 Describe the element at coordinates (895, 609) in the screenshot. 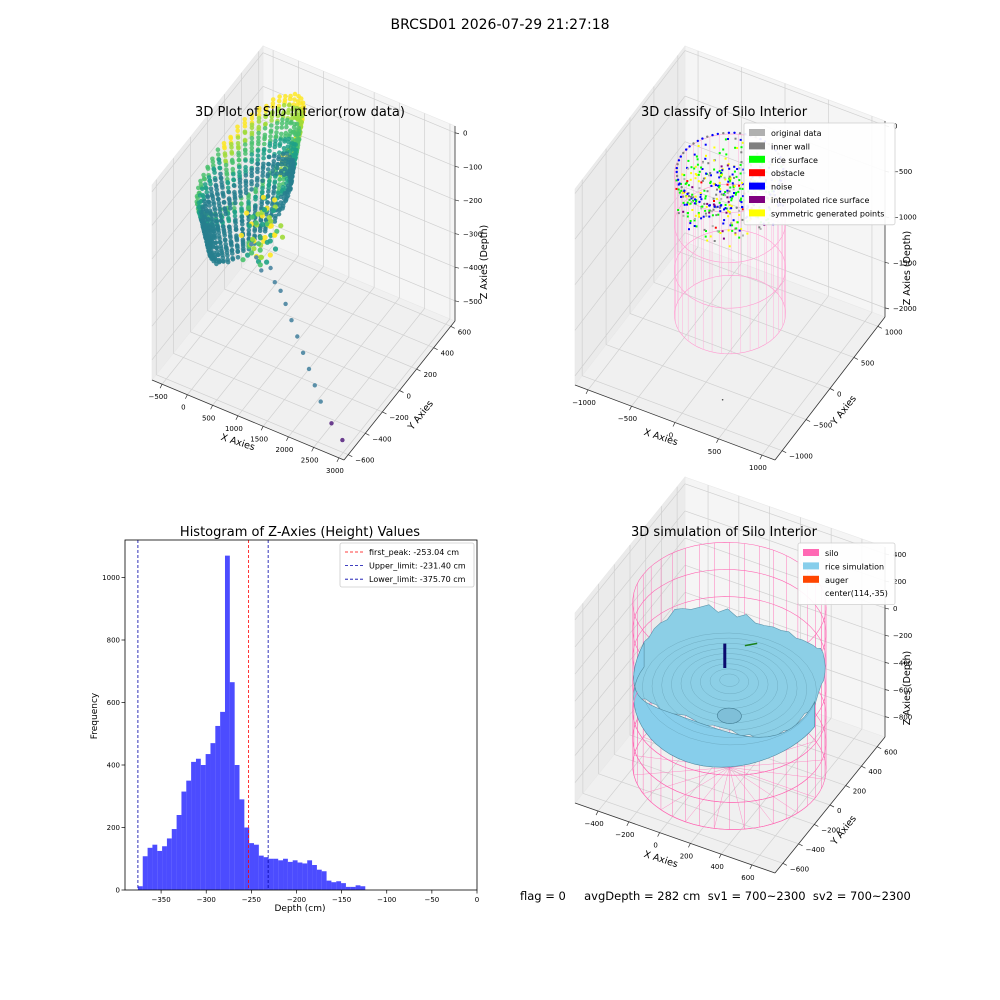

I see `sim-z-tick-label: 0` at that location.